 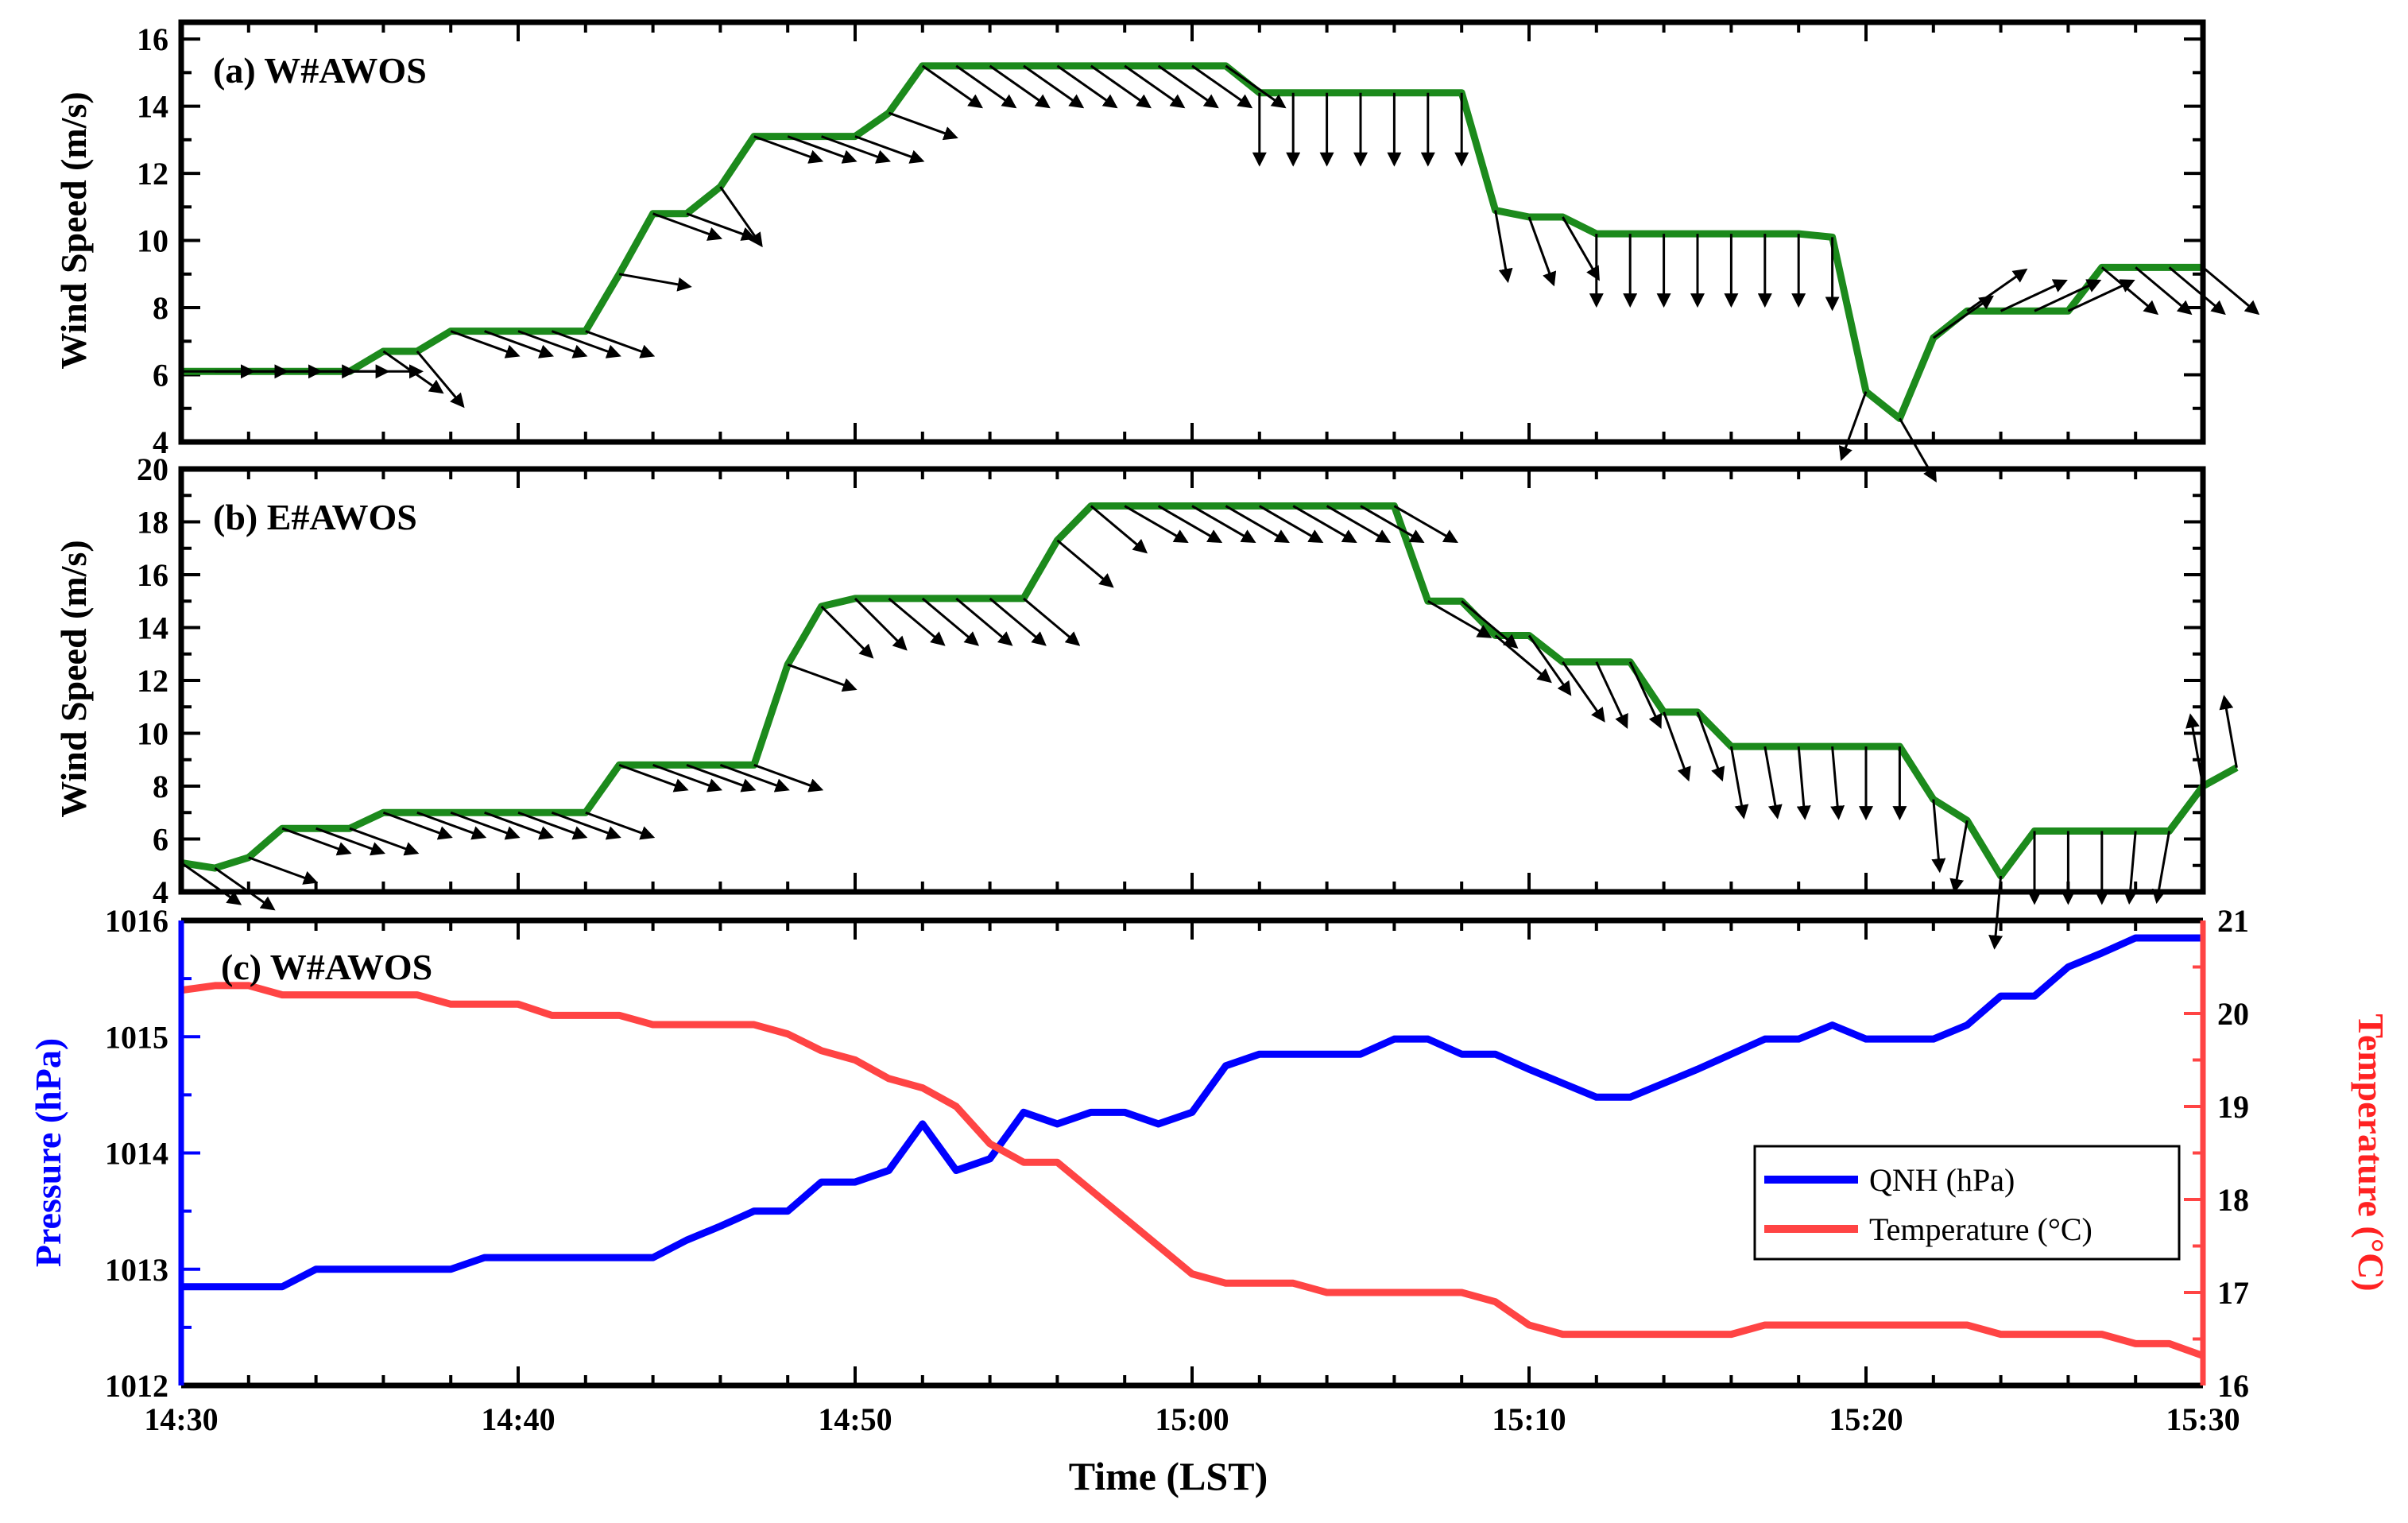 I want to click on panel-b-ylabel: Wind Speed (m/s), so click(x=73, y=678).